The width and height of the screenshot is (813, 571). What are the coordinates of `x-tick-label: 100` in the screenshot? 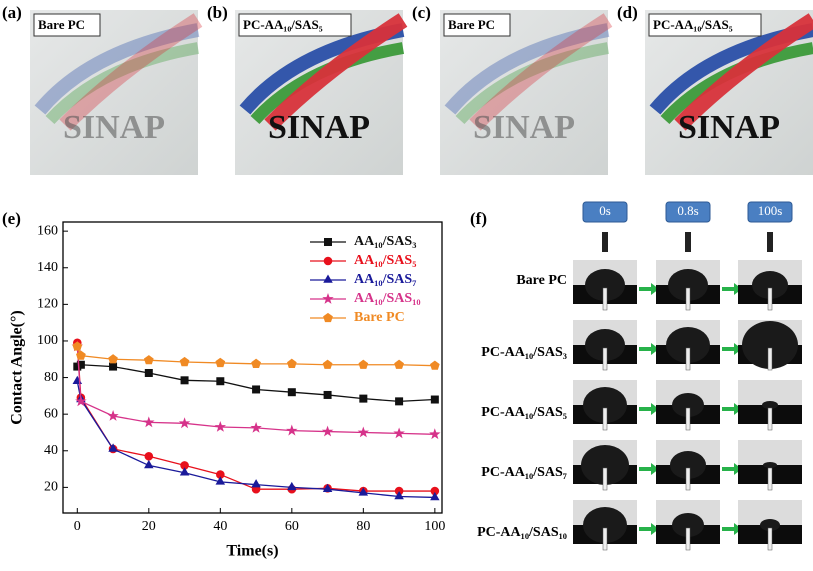 It's located at (434, 526).